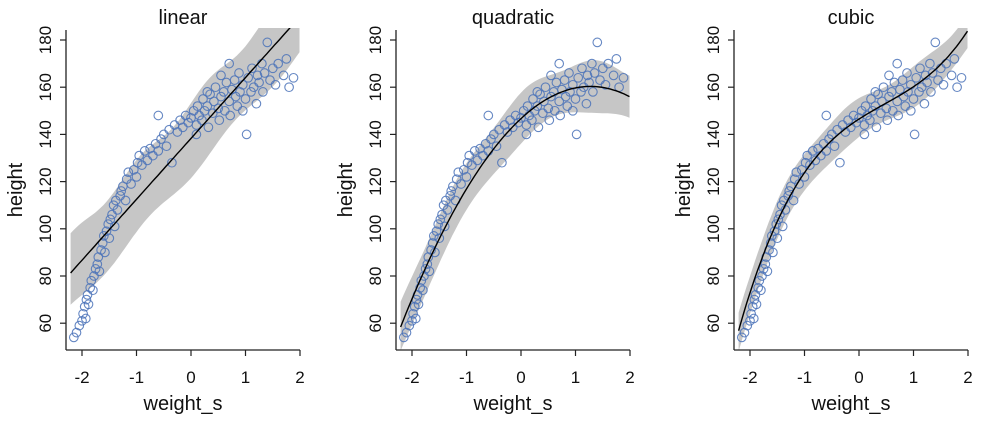 Image resolution: width=981 pixels, height=424 pixels. Describe the element at coordinates (629, 377) in the screenshot. I see `x-tick-label: 2` at that location.